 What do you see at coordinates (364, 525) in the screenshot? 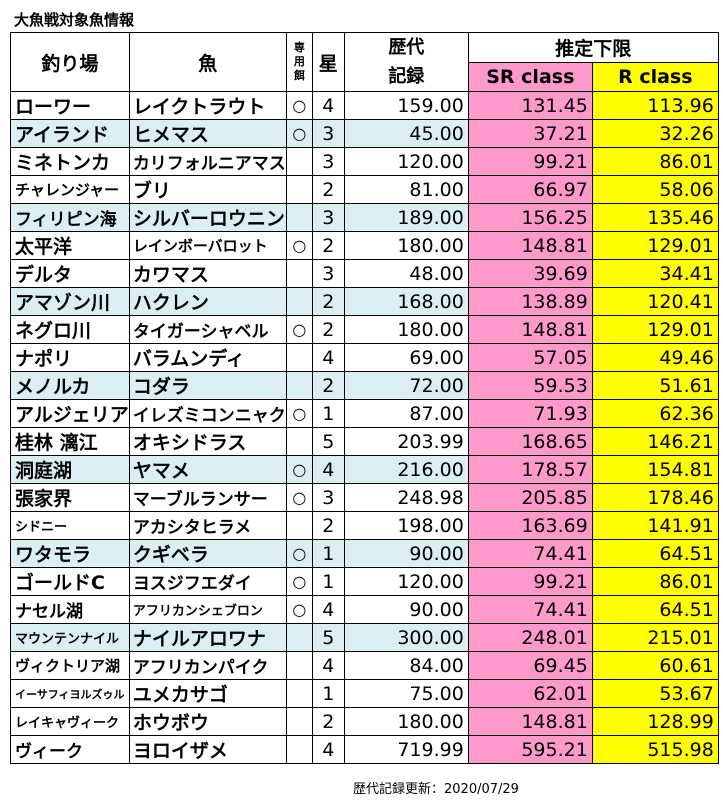
I see `table-row: シドニー アカシタヒラメ 2 198.00 163.69 141.91` at bounding box center [364, 525].